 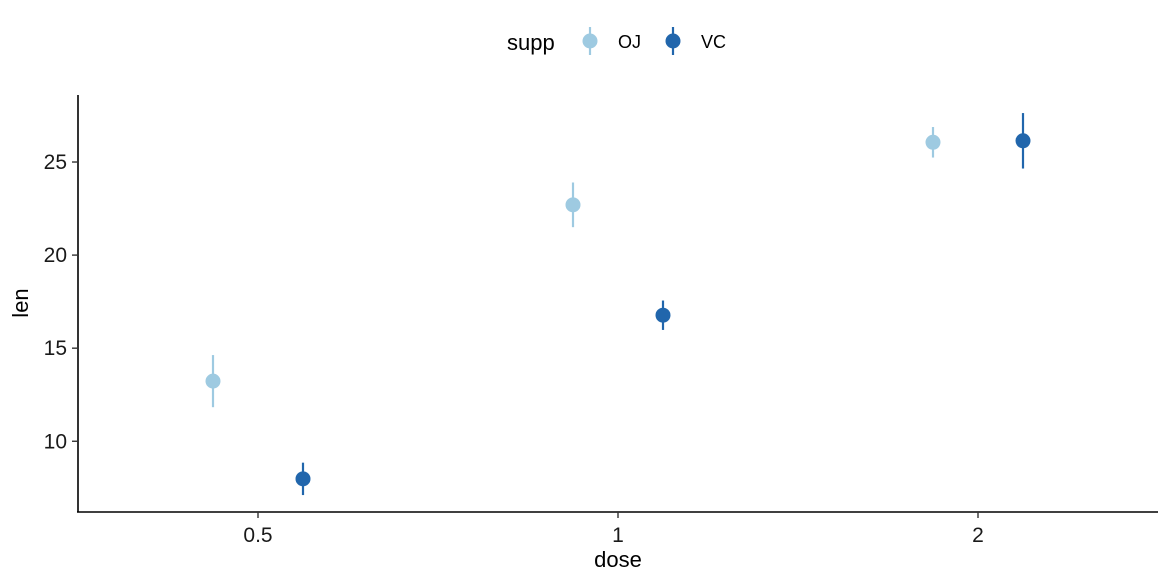 What do you see at coordinates (611, 41) in the screenshot?
I see `legend-item-oj: OJ` at bounding box center [611, 41].